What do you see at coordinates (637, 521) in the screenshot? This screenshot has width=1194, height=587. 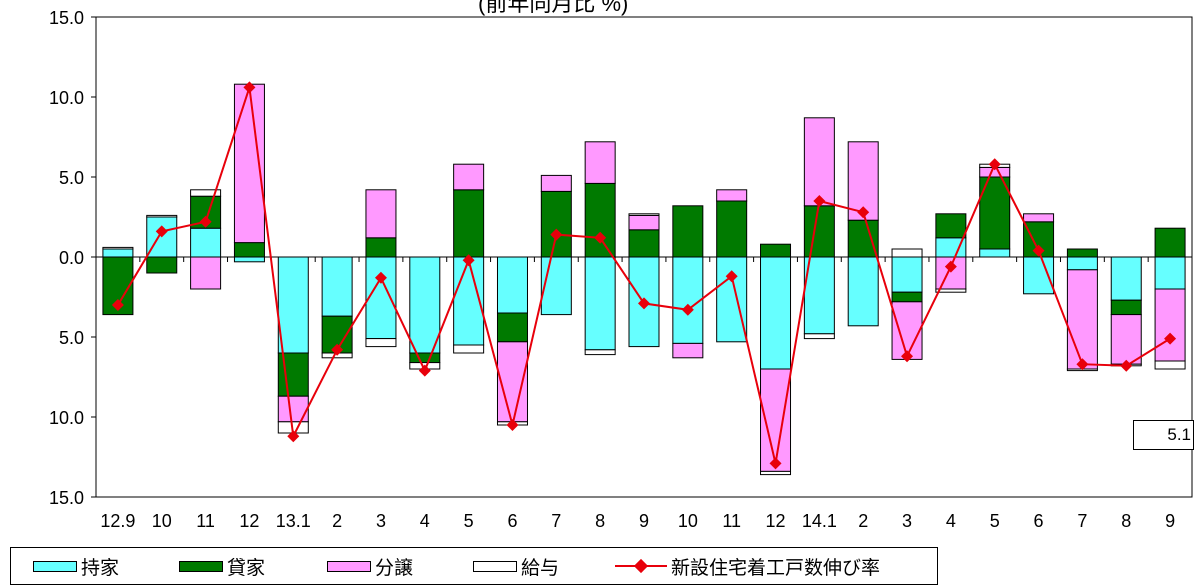 I see `x-tick-labels: 12.9 10 11 12 13.1 2 3 4 5 6 7 8 9 10 11 12 14.1 2 3 4 5 6 7 8 9` at bounding box center [637, 521].